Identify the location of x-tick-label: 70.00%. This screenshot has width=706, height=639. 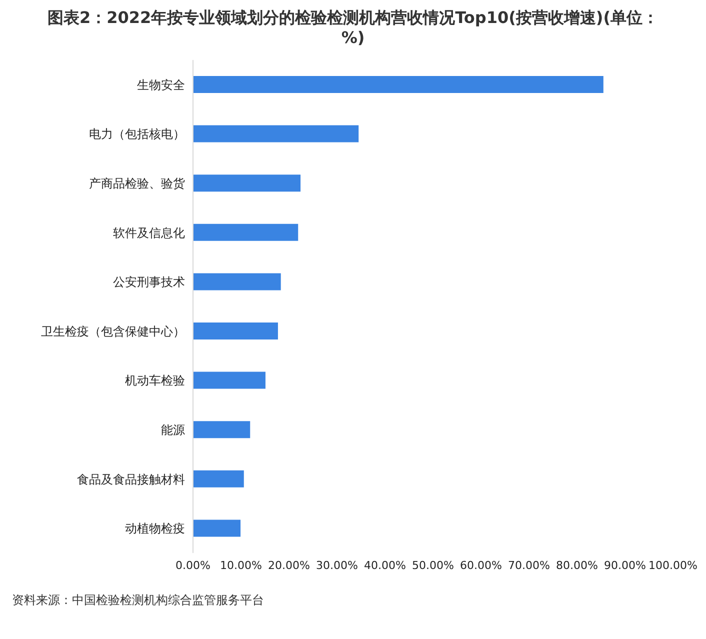
(529, 565).